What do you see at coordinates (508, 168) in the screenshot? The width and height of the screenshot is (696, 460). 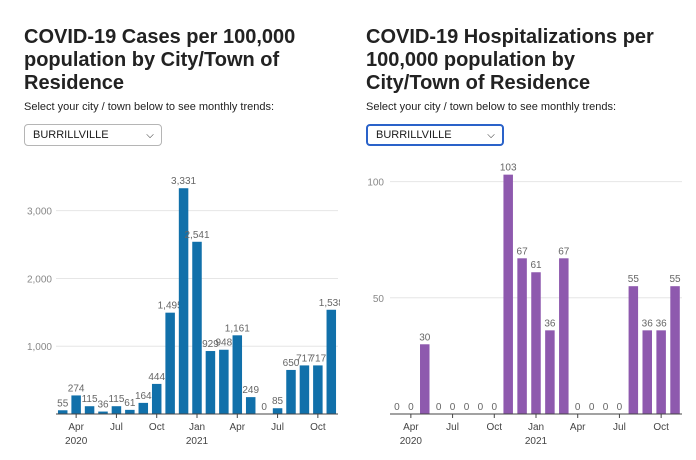 I see `data-label: 103` at bounding box center [508, 168].